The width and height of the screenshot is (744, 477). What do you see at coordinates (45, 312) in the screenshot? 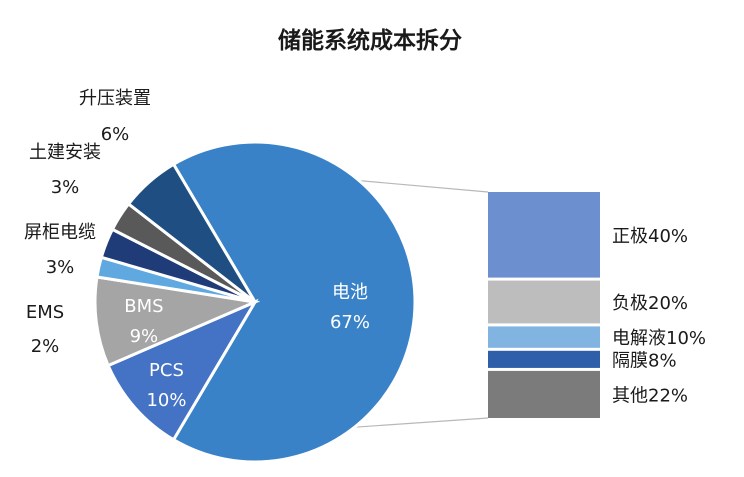
I see `pie-label-name-4: EMS` at bounding box center [45, 312].